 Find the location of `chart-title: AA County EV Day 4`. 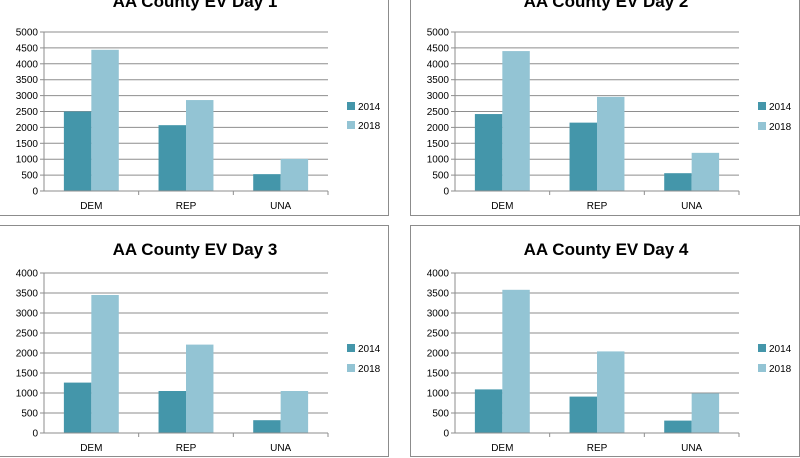

chart-title: AA County EV Day 4 is located at coordinates (606, 249).